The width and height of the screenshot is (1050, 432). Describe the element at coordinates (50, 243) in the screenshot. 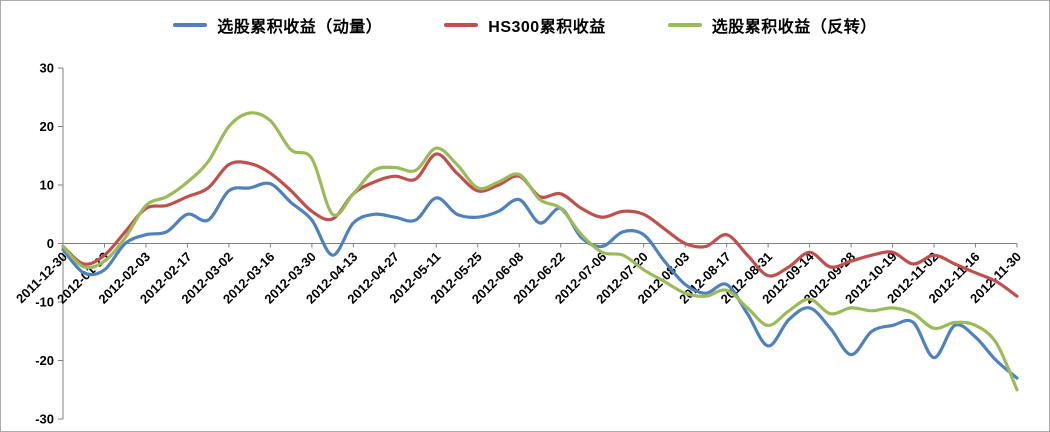

I see `y-tick-label: 0` at that location.